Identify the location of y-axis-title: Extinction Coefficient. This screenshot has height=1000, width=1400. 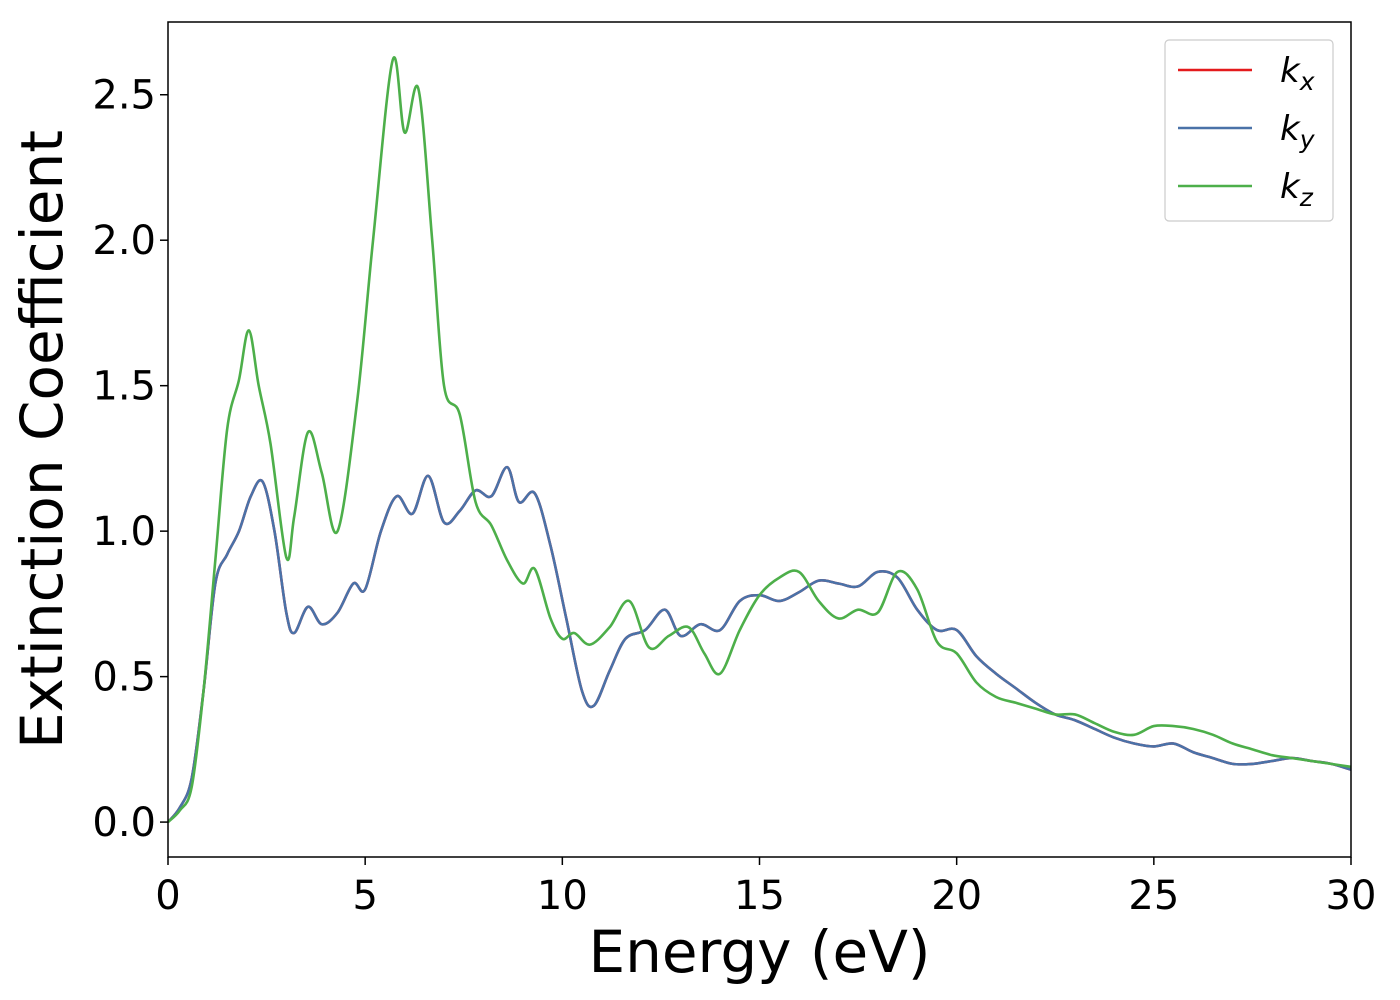
(42, 439).